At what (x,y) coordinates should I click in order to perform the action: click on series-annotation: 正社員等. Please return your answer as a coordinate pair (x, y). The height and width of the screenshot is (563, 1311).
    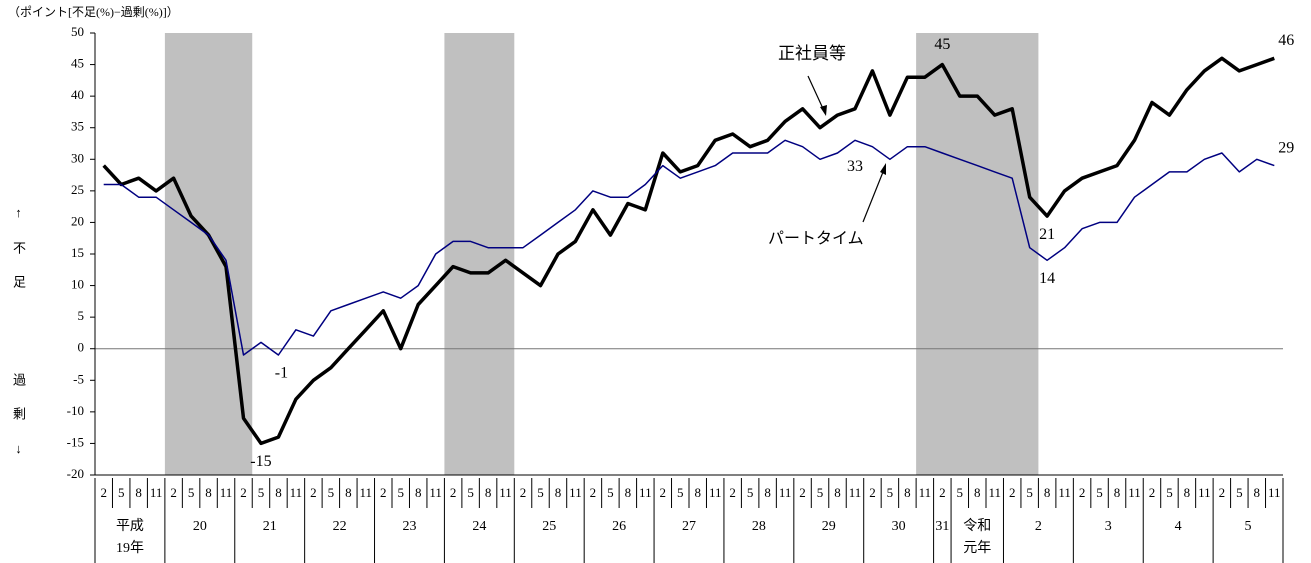
    Looking at the image, I should click on (812, 53).